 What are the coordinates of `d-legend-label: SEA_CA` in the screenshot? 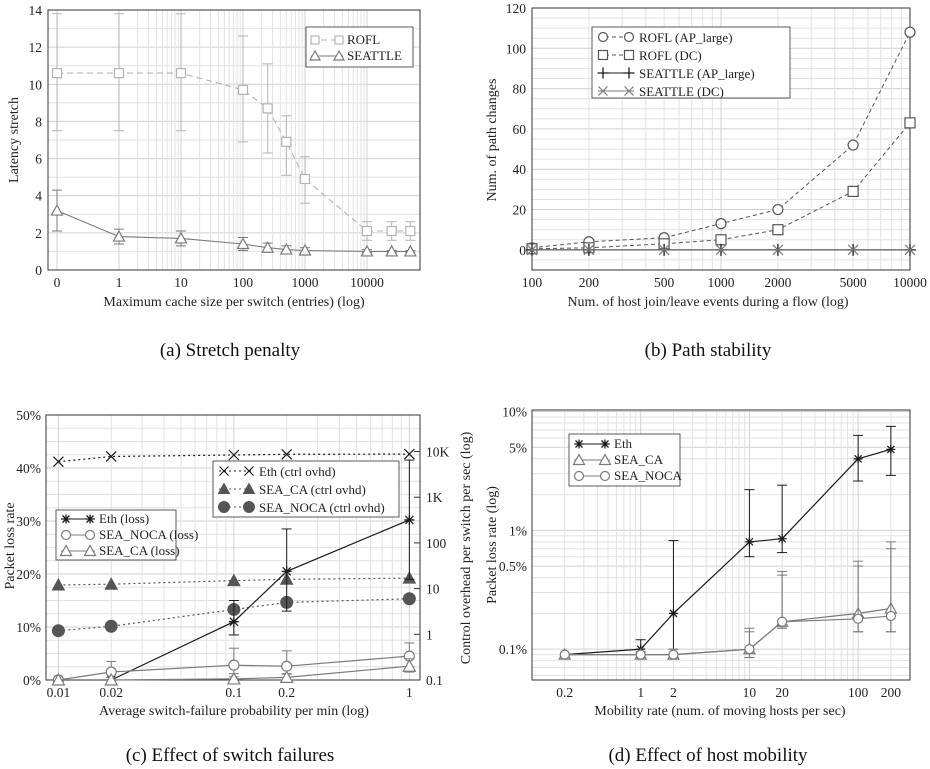 It's located at (639, 459).